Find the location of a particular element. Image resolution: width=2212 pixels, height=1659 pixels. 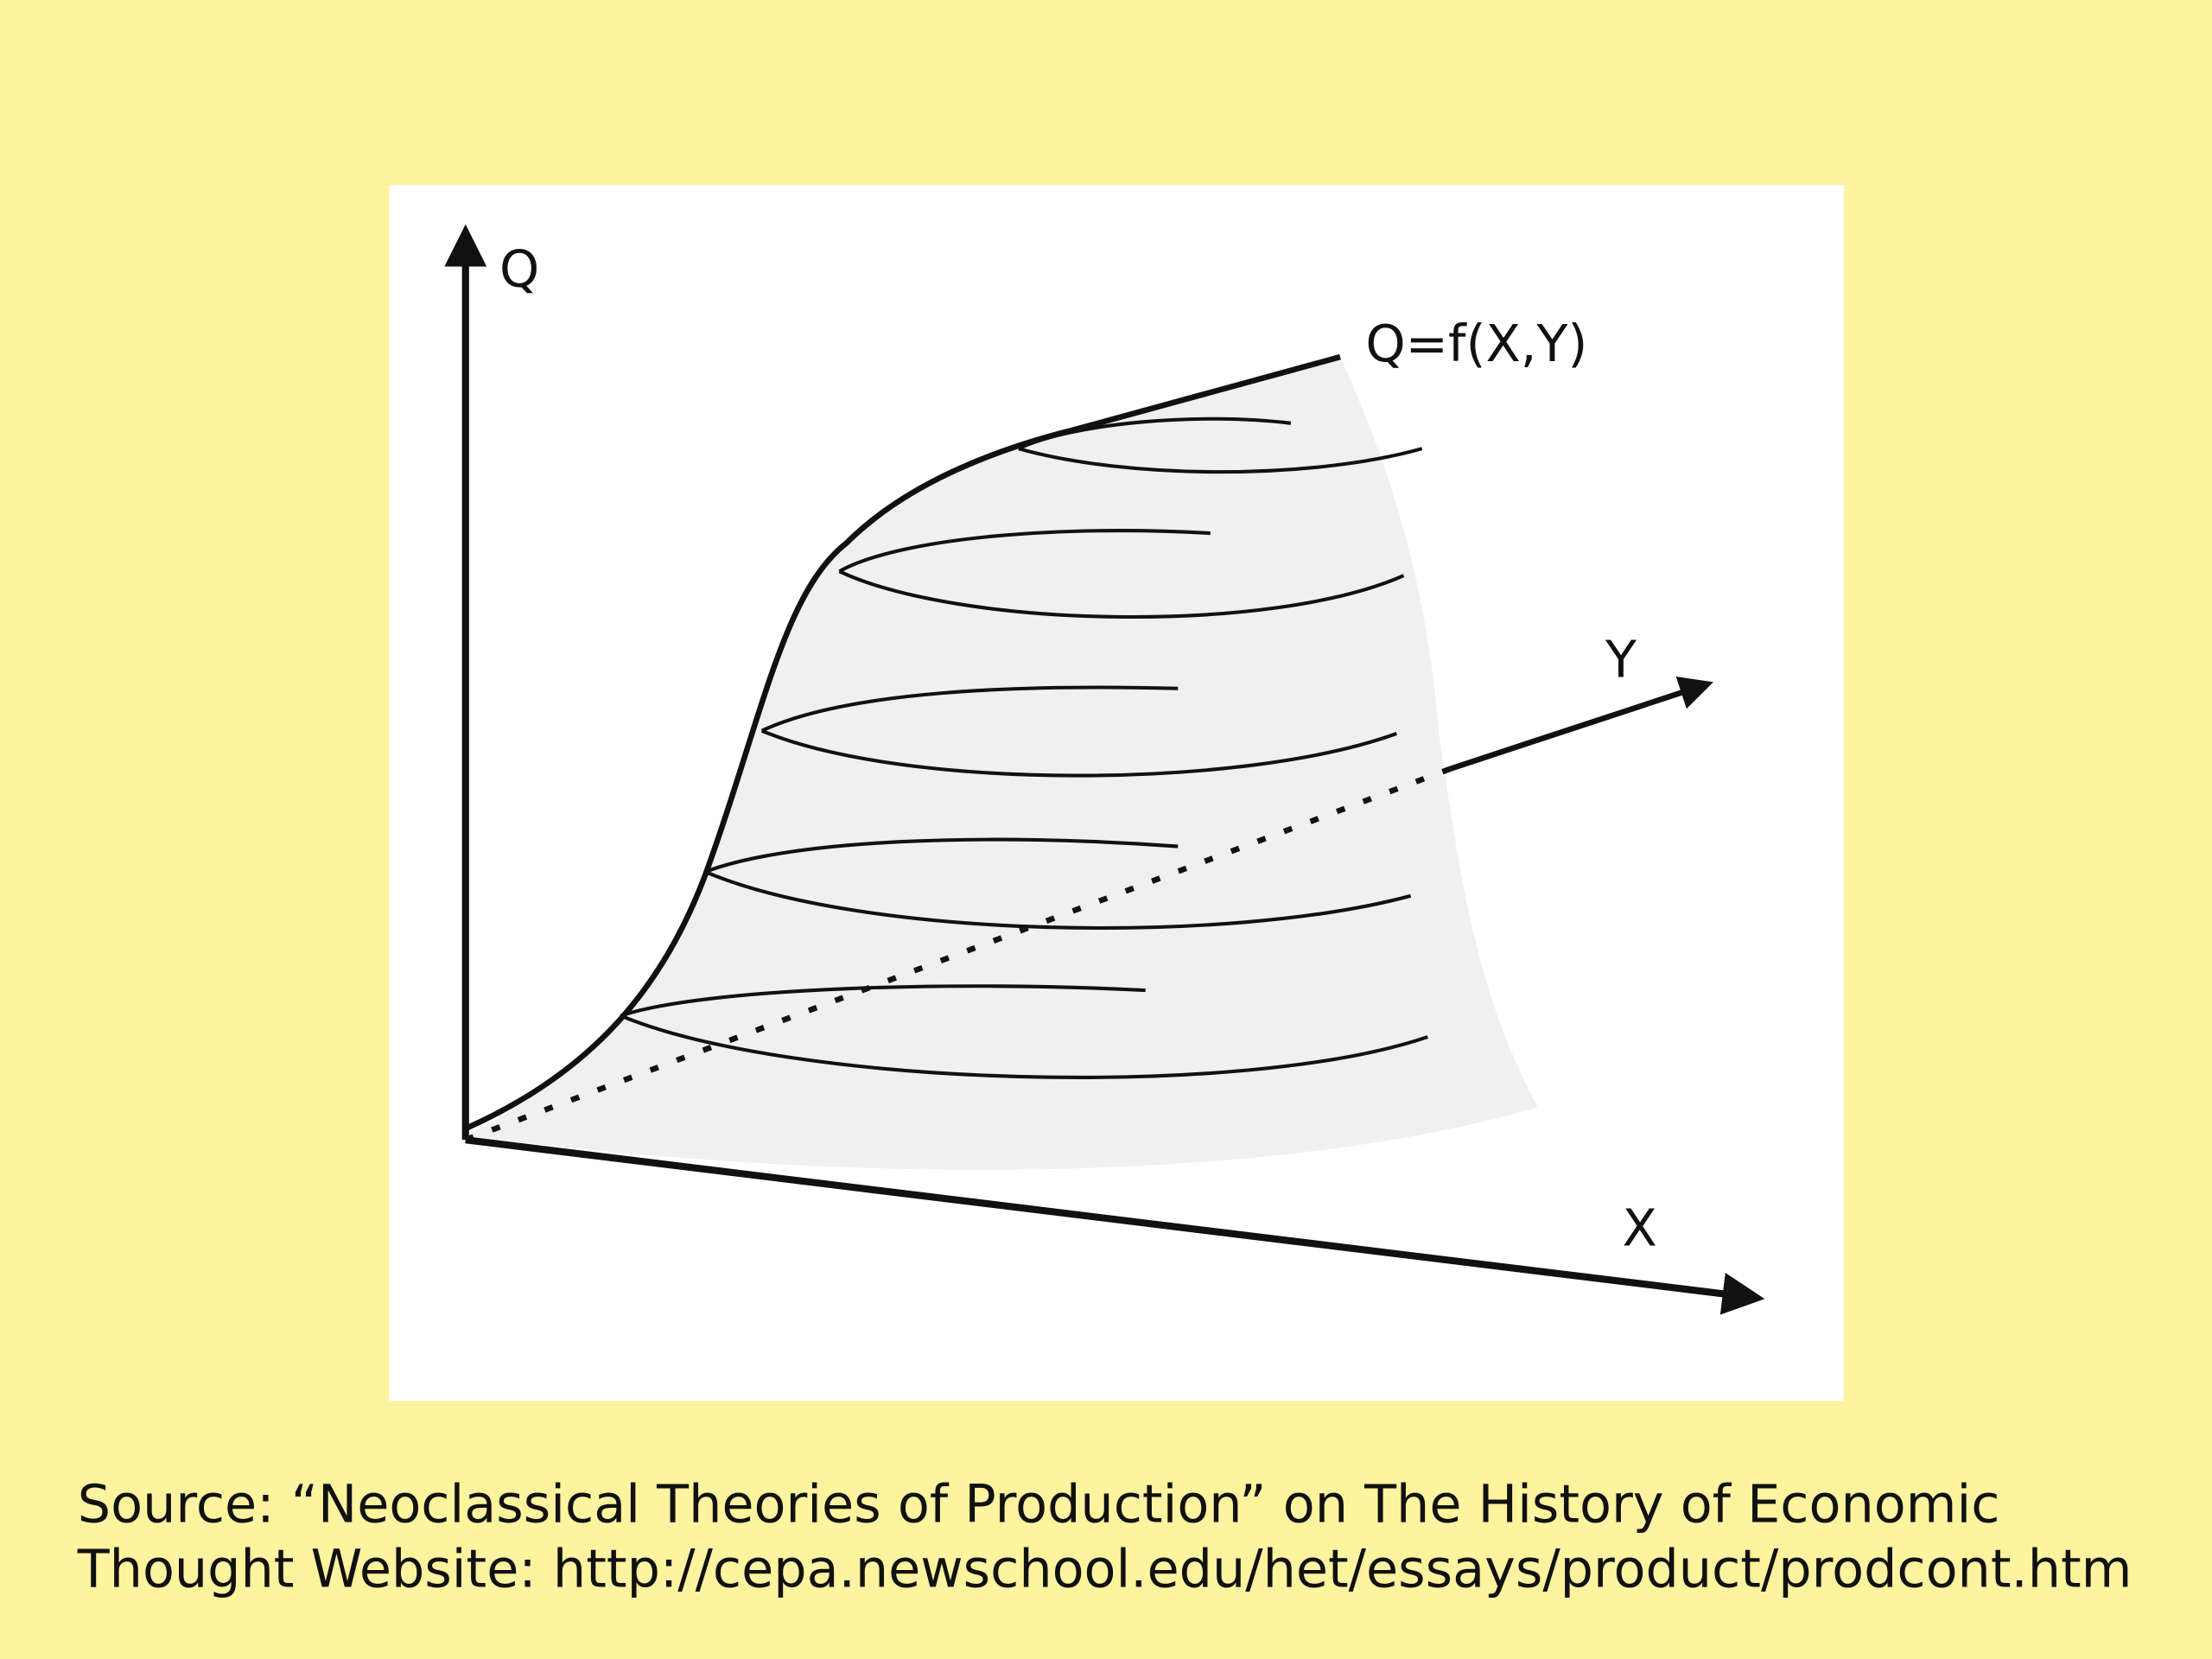

x-label: X is located at coordinates (1640, 1228).